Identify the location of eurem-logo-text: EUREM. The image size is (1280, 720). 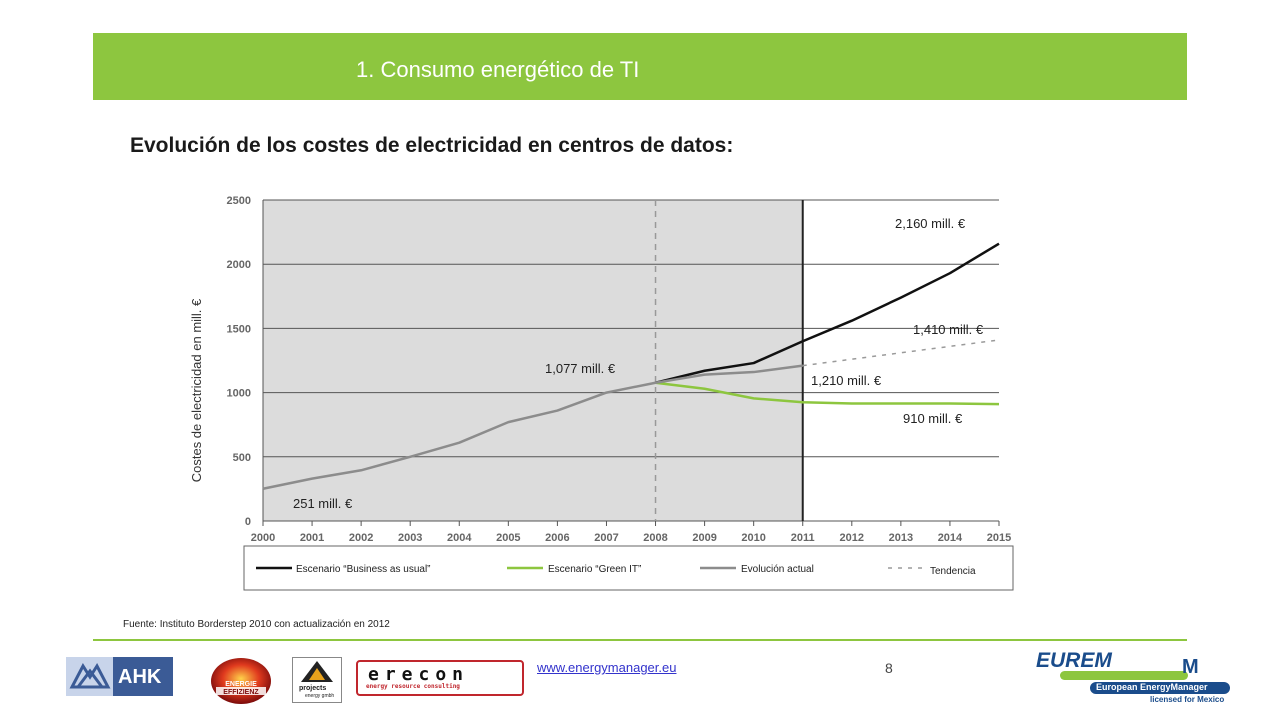
(1074, 660).